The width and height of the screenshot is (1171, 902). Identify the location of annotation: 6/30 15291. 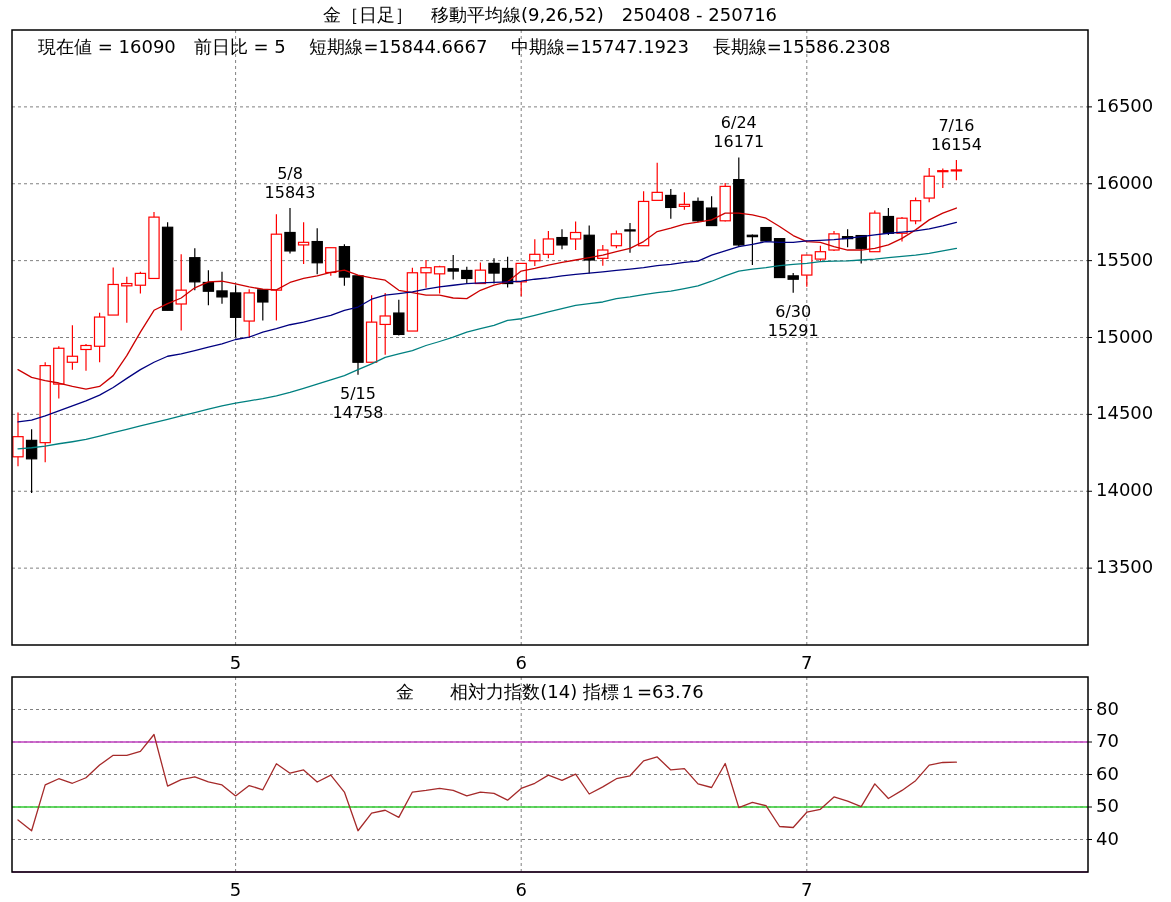
(793, 320).